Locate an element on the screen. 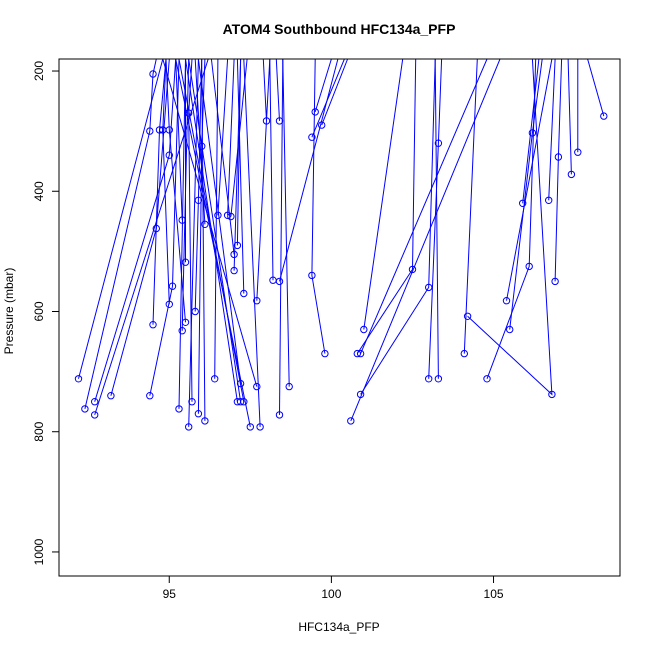  x-axis-label: HFC134a_PFP is located at coordinates (338, 627).